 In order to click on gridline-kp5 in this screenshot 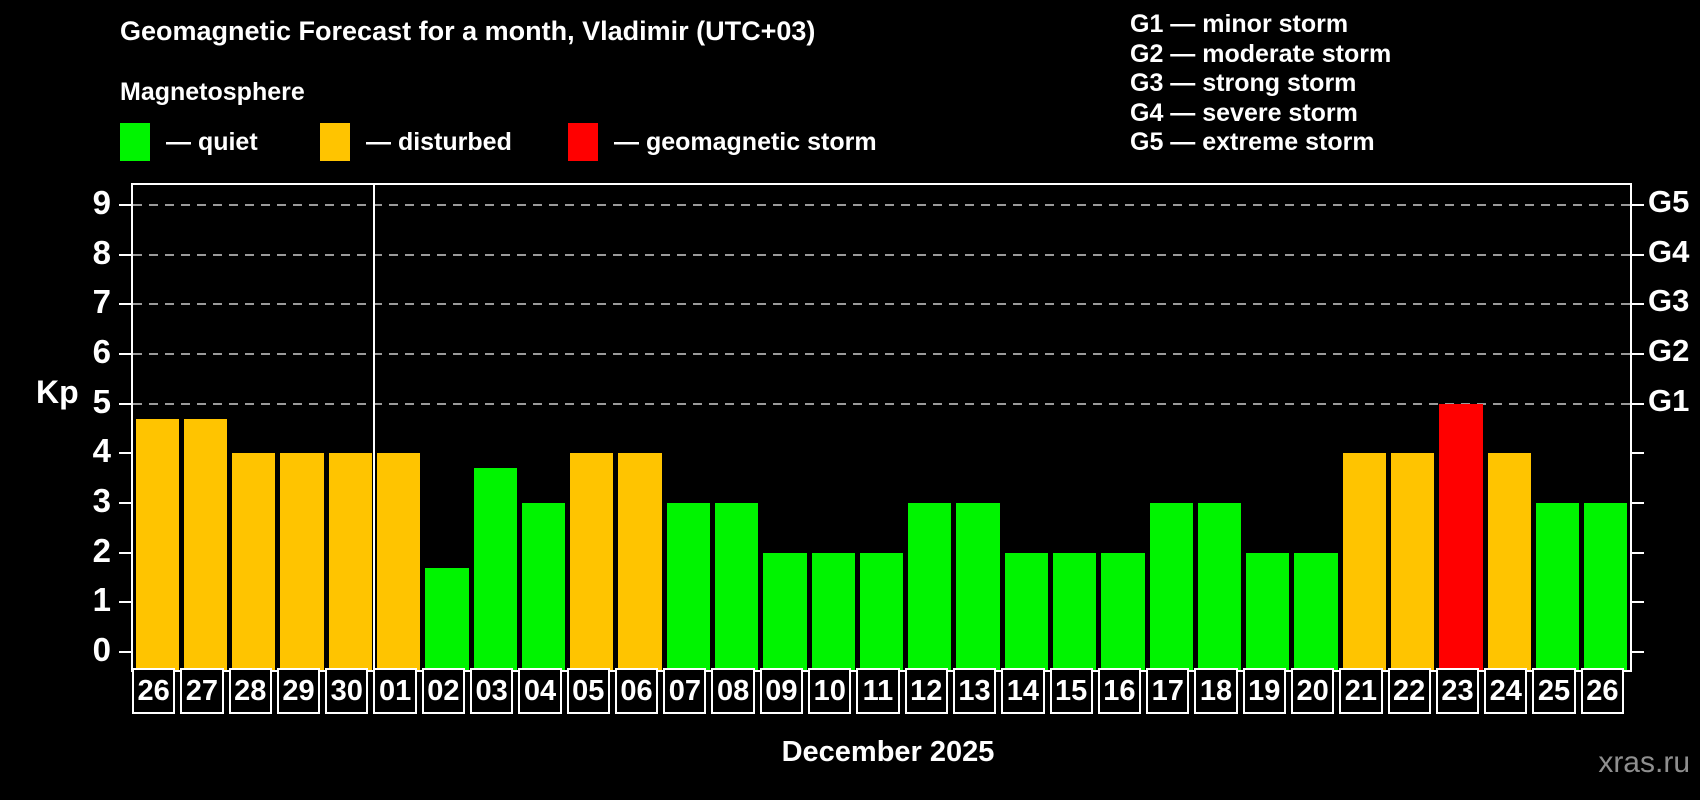, I will do `click(881, 403)`.